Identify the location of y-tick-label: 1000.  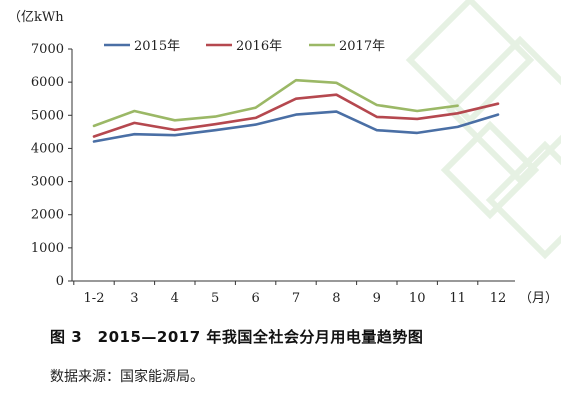
(47, 248).